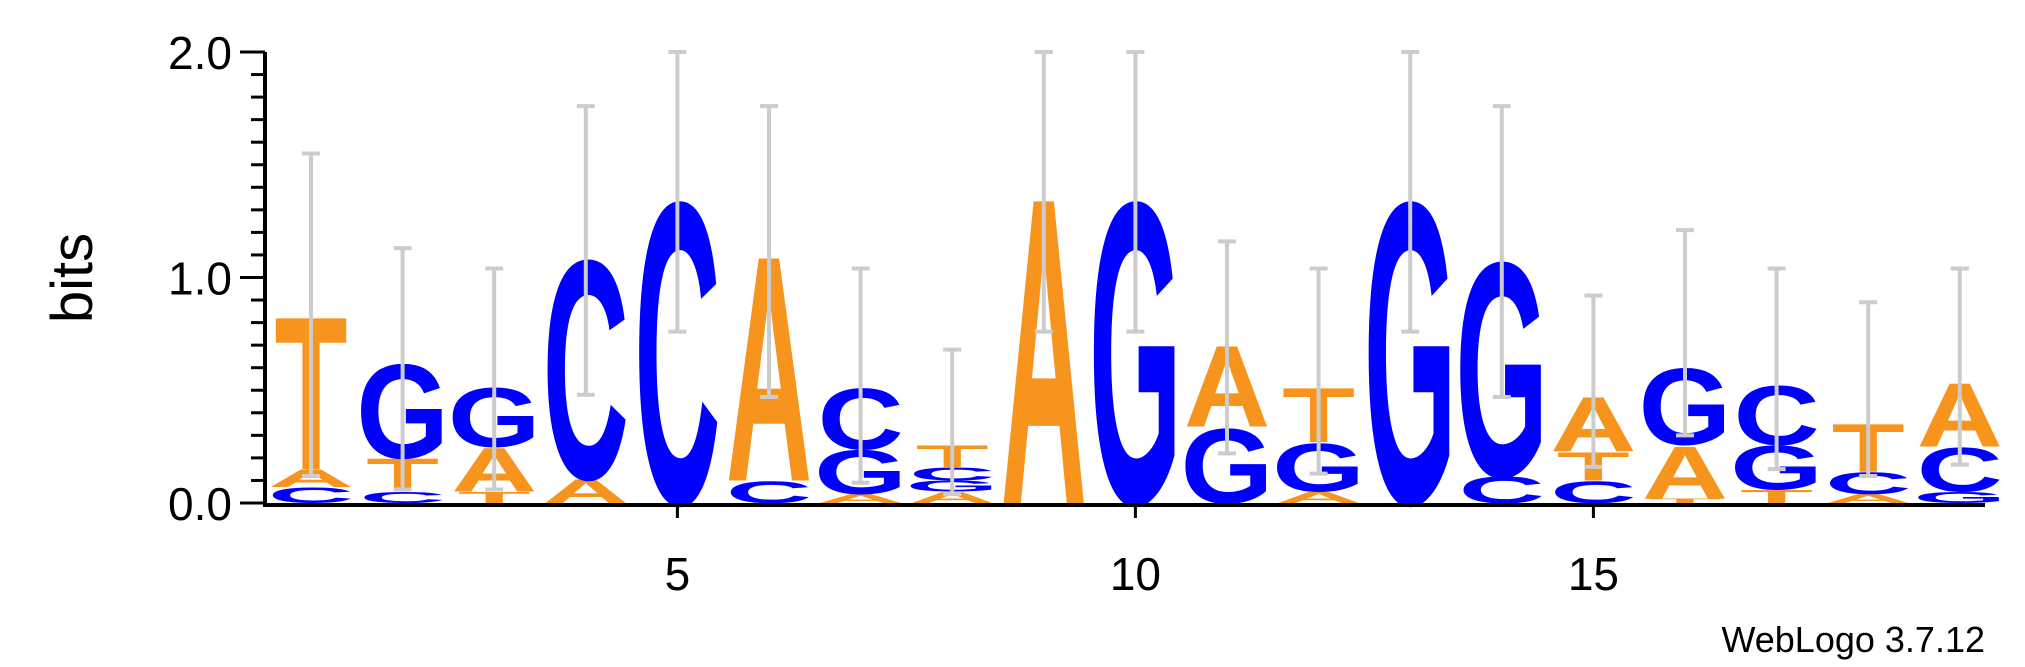 The height and width of the screenshot is (667, 2025). What do you see at coordinates (1593, 574) in the screenshot?
I see `x-tick-label: 15` at bounding box center [1593, 574].